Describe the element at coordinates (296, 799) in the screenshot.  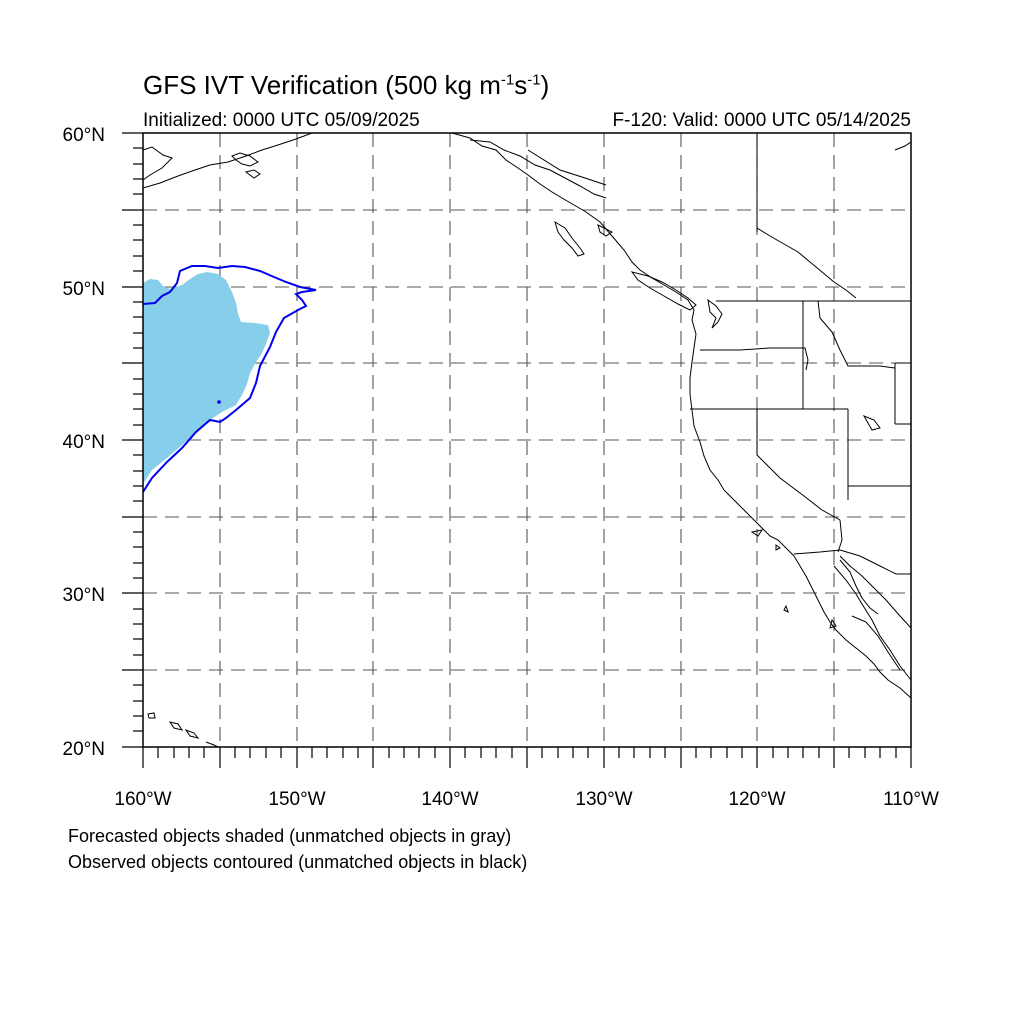
I see `lon-label-150w: 150°W` at that location.